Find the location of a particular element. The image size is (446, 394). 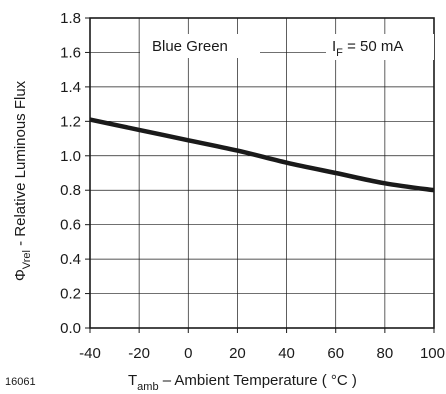

y-tick-label: 1.4 is located at coordinates (70, 87).